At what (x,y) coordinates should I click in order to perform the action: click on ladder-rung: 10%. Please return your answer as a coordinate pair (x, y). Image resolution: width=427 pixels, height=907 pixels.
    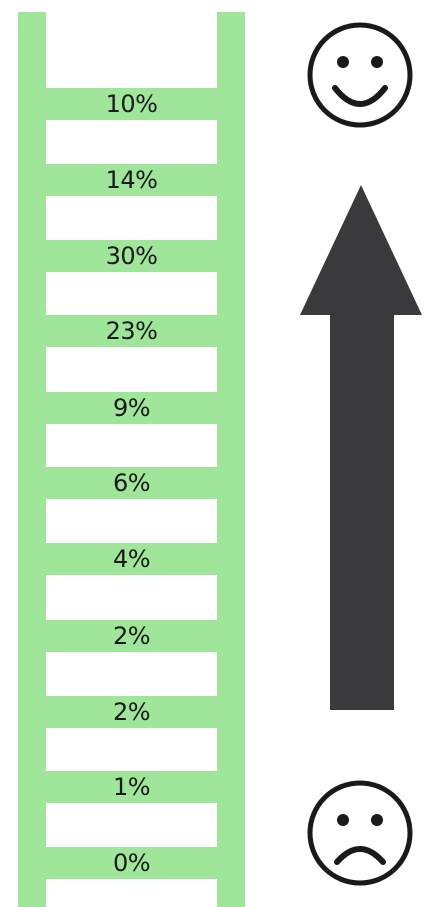
    Looking at the image, I should click on (131, 104).